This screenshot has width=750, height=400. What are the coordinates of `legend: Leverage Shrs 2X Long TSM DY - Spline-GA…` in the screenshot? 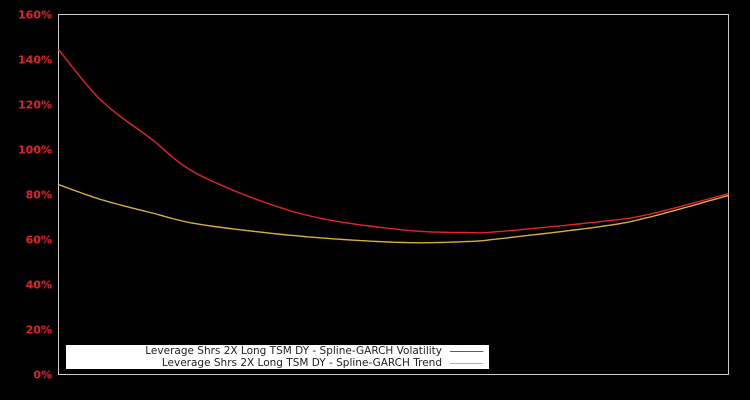 It's located at (277, 357).